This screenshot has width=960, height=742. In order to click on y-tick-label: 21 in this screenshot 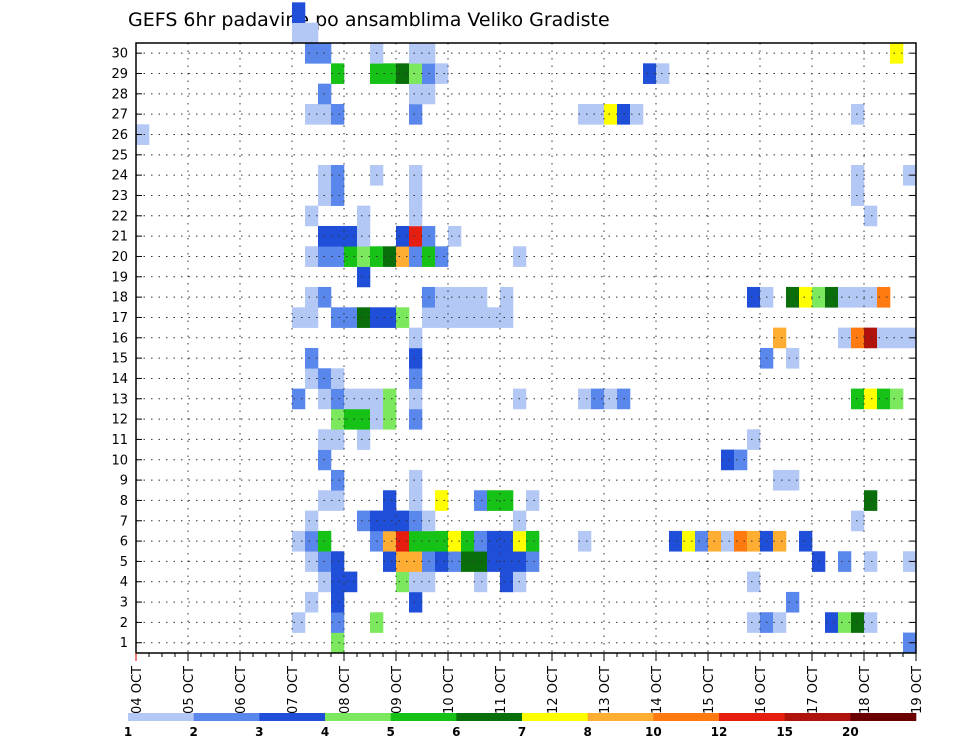, I will do `click(119, 237)`.